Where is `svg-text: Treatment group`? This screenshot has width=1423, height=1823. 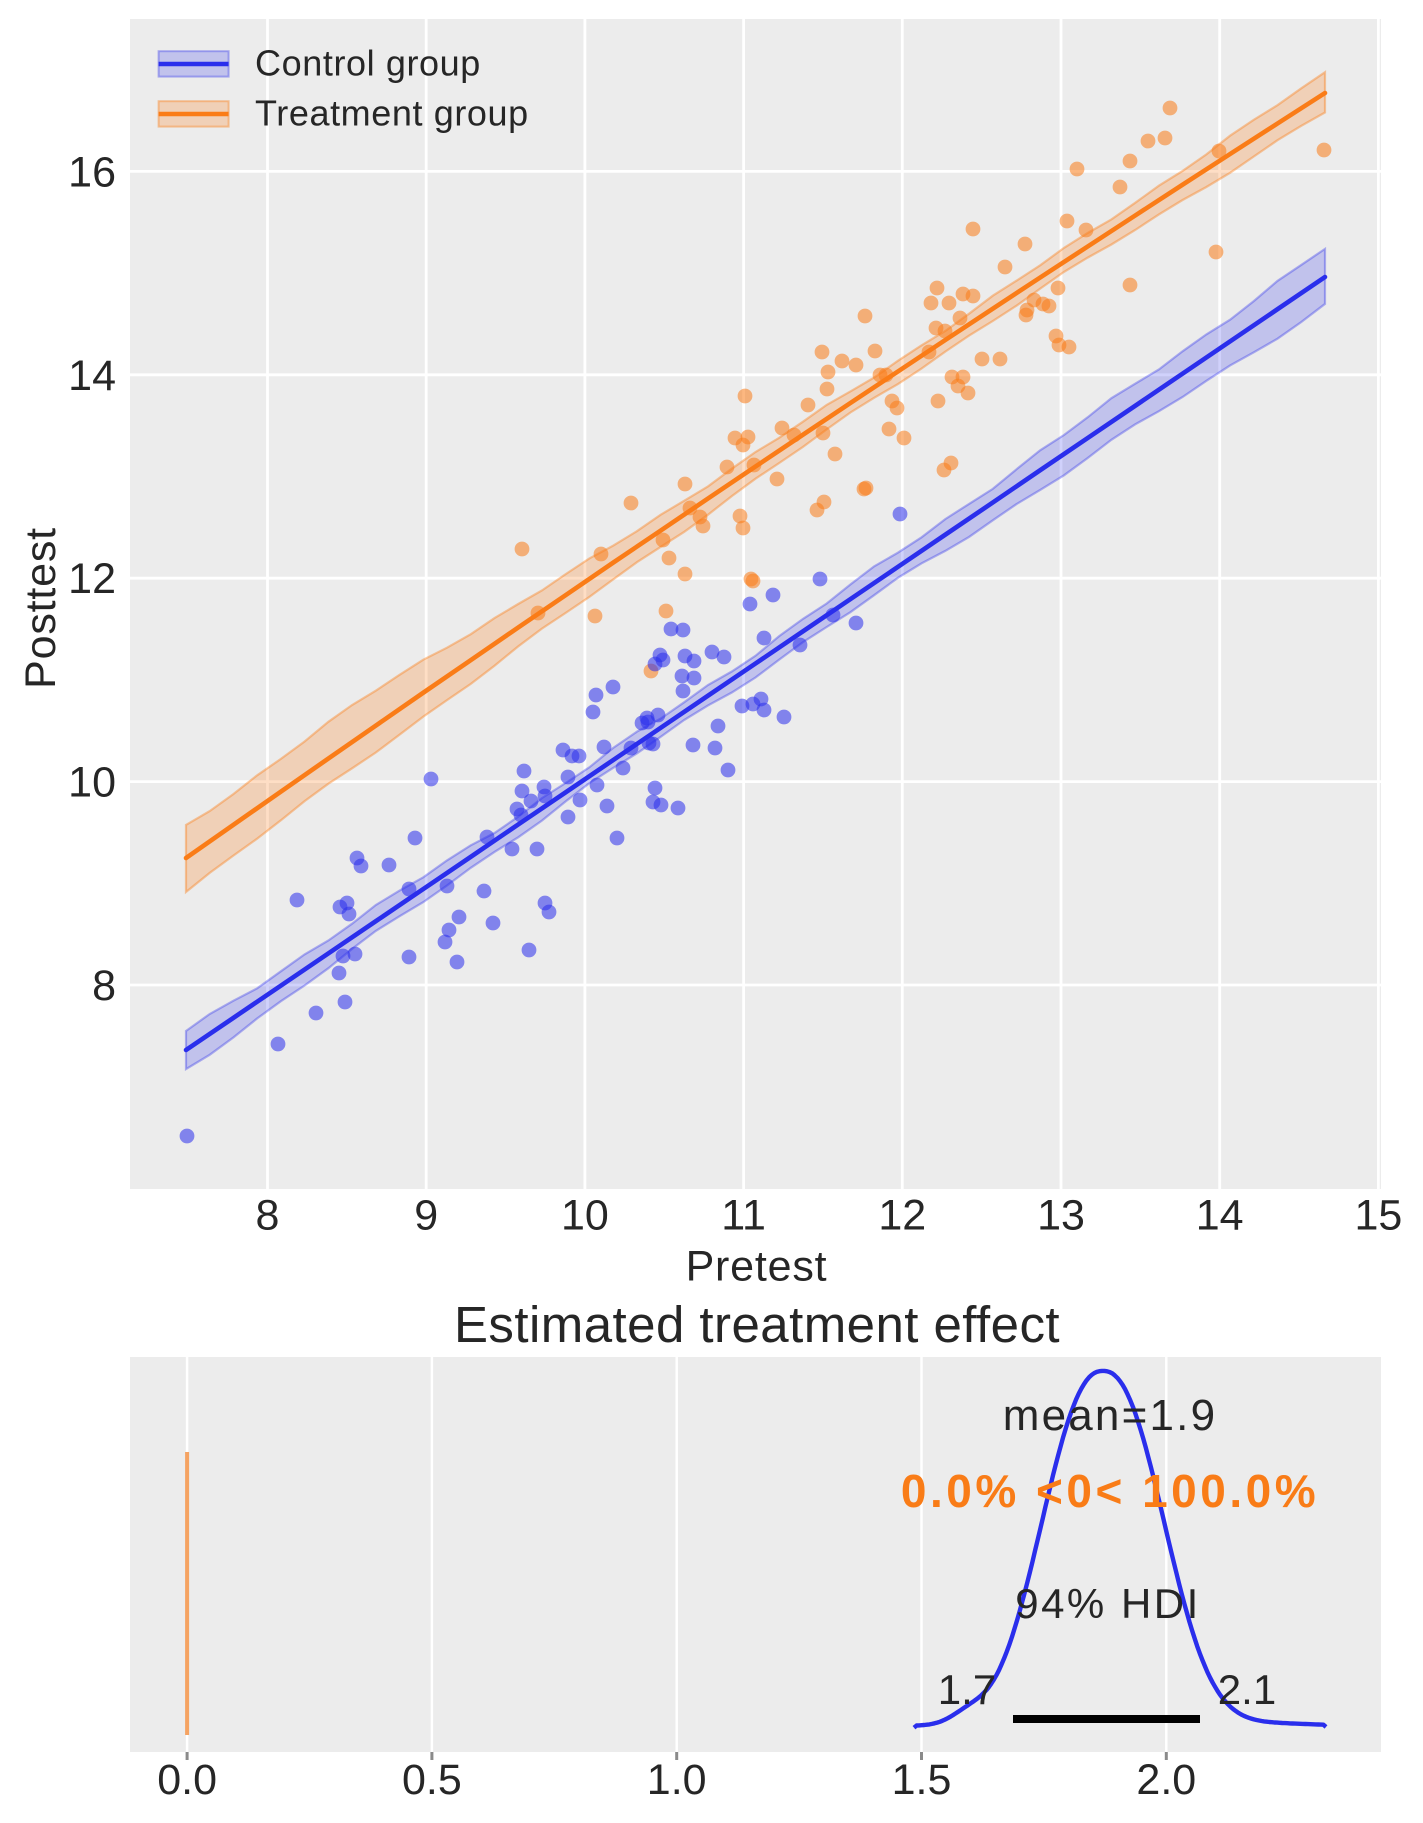
svg-text: Treatment group is located at coordinates (392, 113).